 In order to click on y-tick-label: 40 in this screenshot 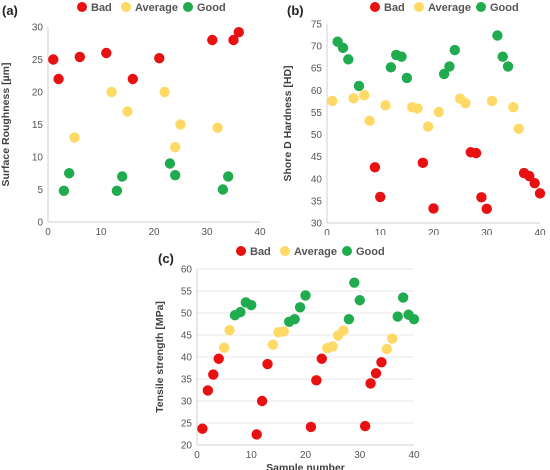, I will do `click(317, 179)`.